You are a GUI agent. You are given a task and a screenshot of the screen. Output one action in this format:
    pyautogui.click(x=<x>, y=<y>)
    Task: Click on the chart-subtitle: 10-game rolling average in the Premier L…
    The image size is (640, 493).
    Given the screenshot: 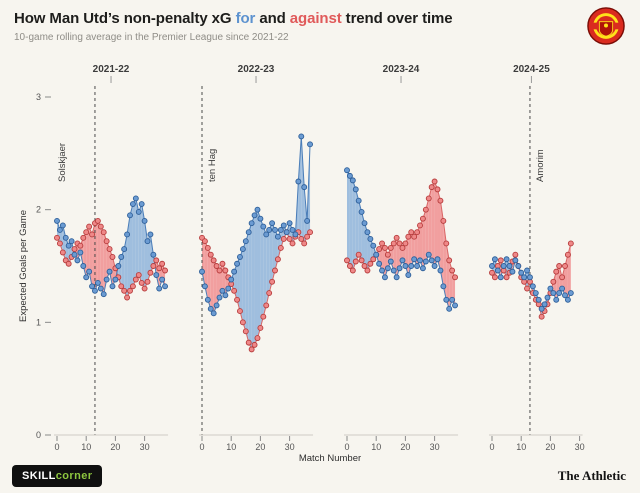 What is the action you would take?
    pyautogui.click(x=151, y=38)
    